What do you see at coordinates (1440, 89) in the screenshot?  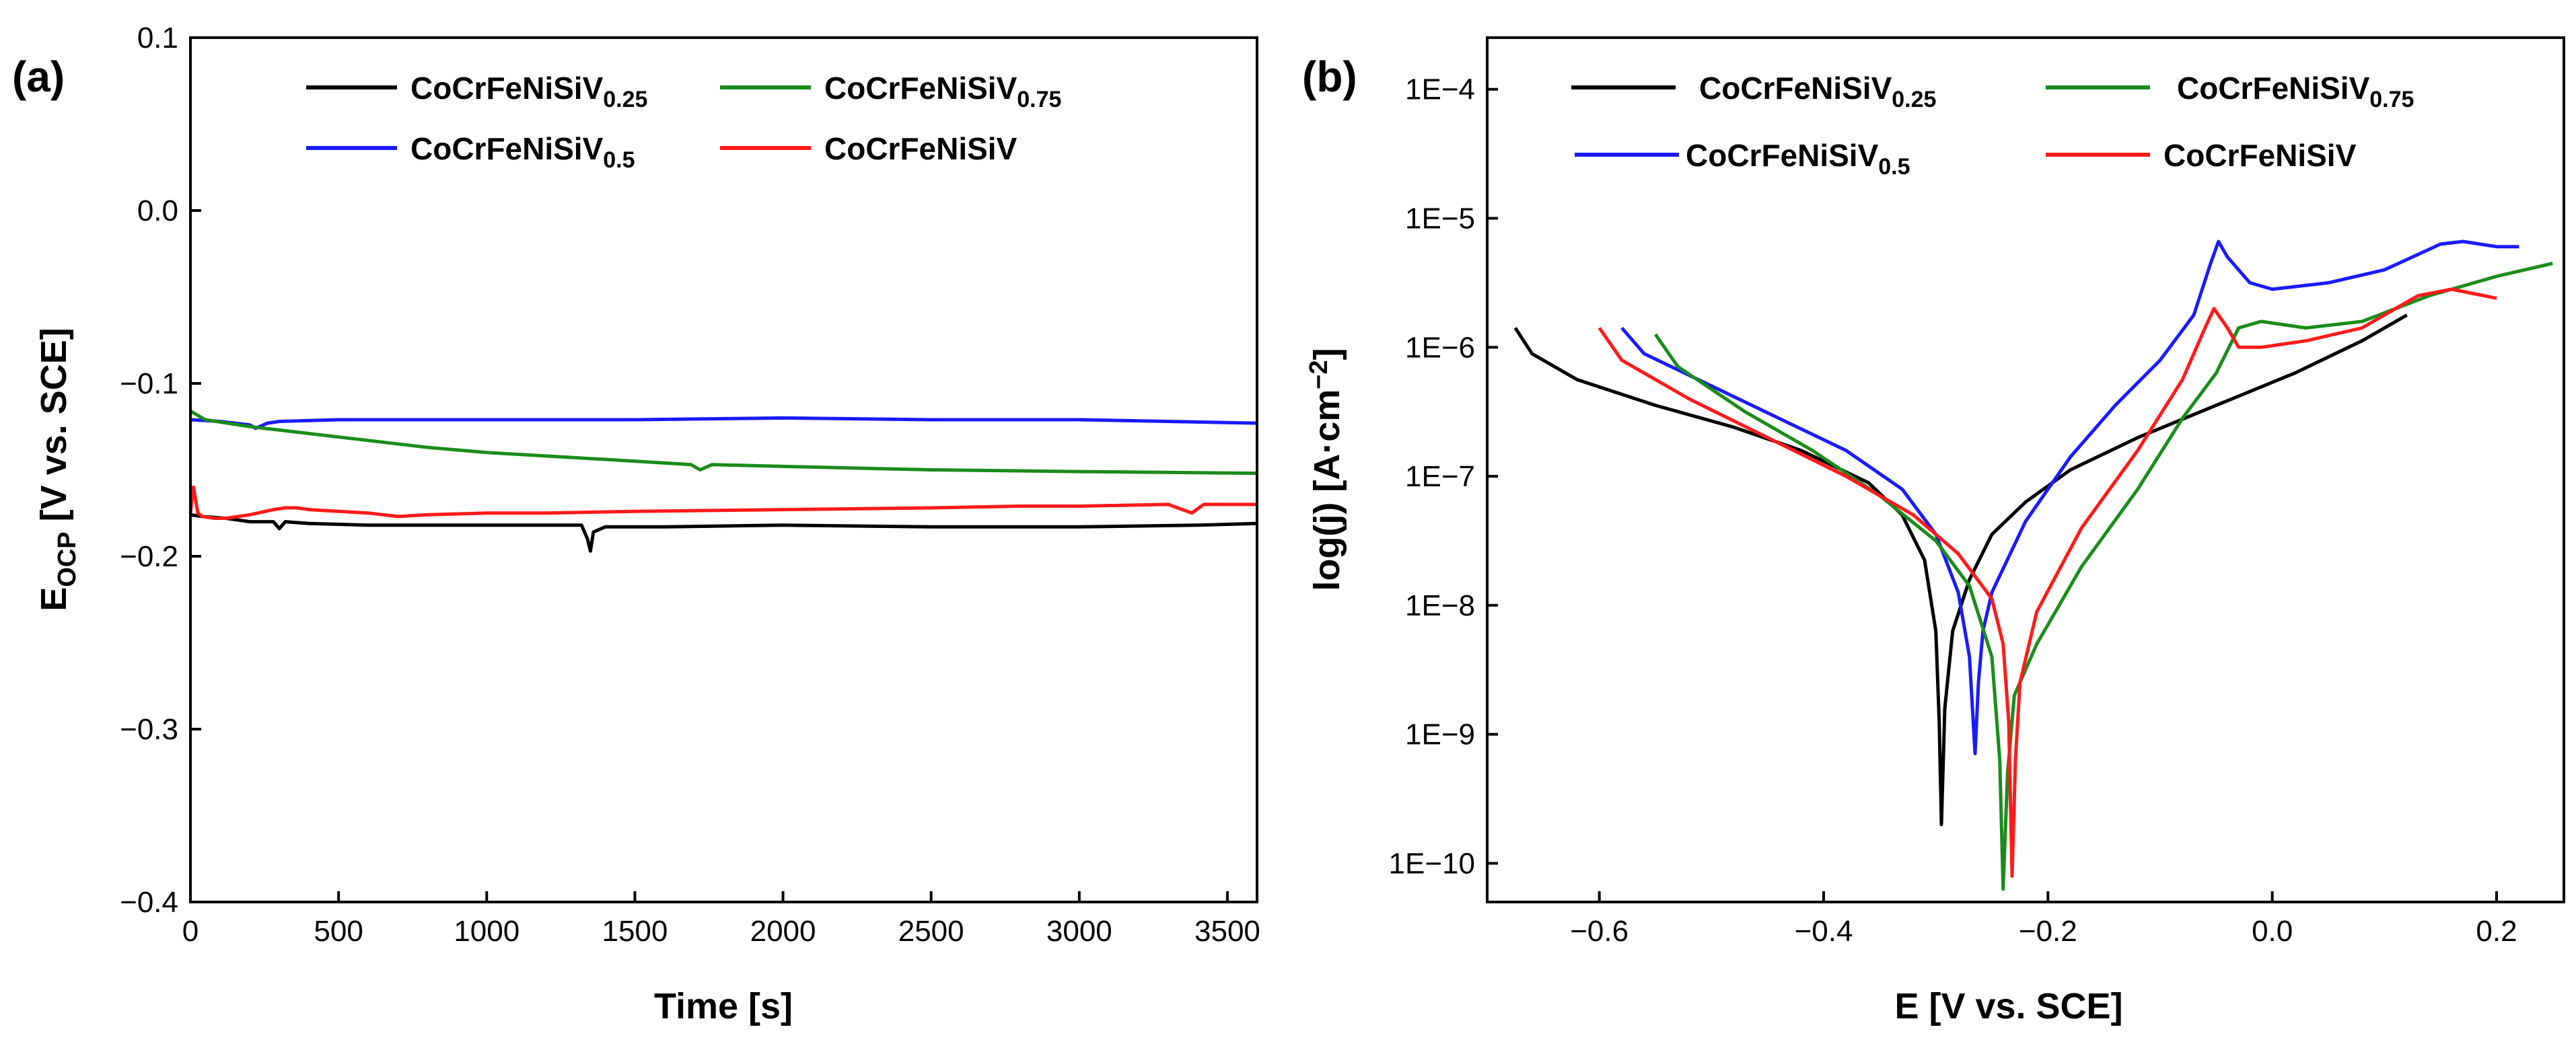 I see `y-tick-label: 1E−4` at bounding box center [1440, 89].